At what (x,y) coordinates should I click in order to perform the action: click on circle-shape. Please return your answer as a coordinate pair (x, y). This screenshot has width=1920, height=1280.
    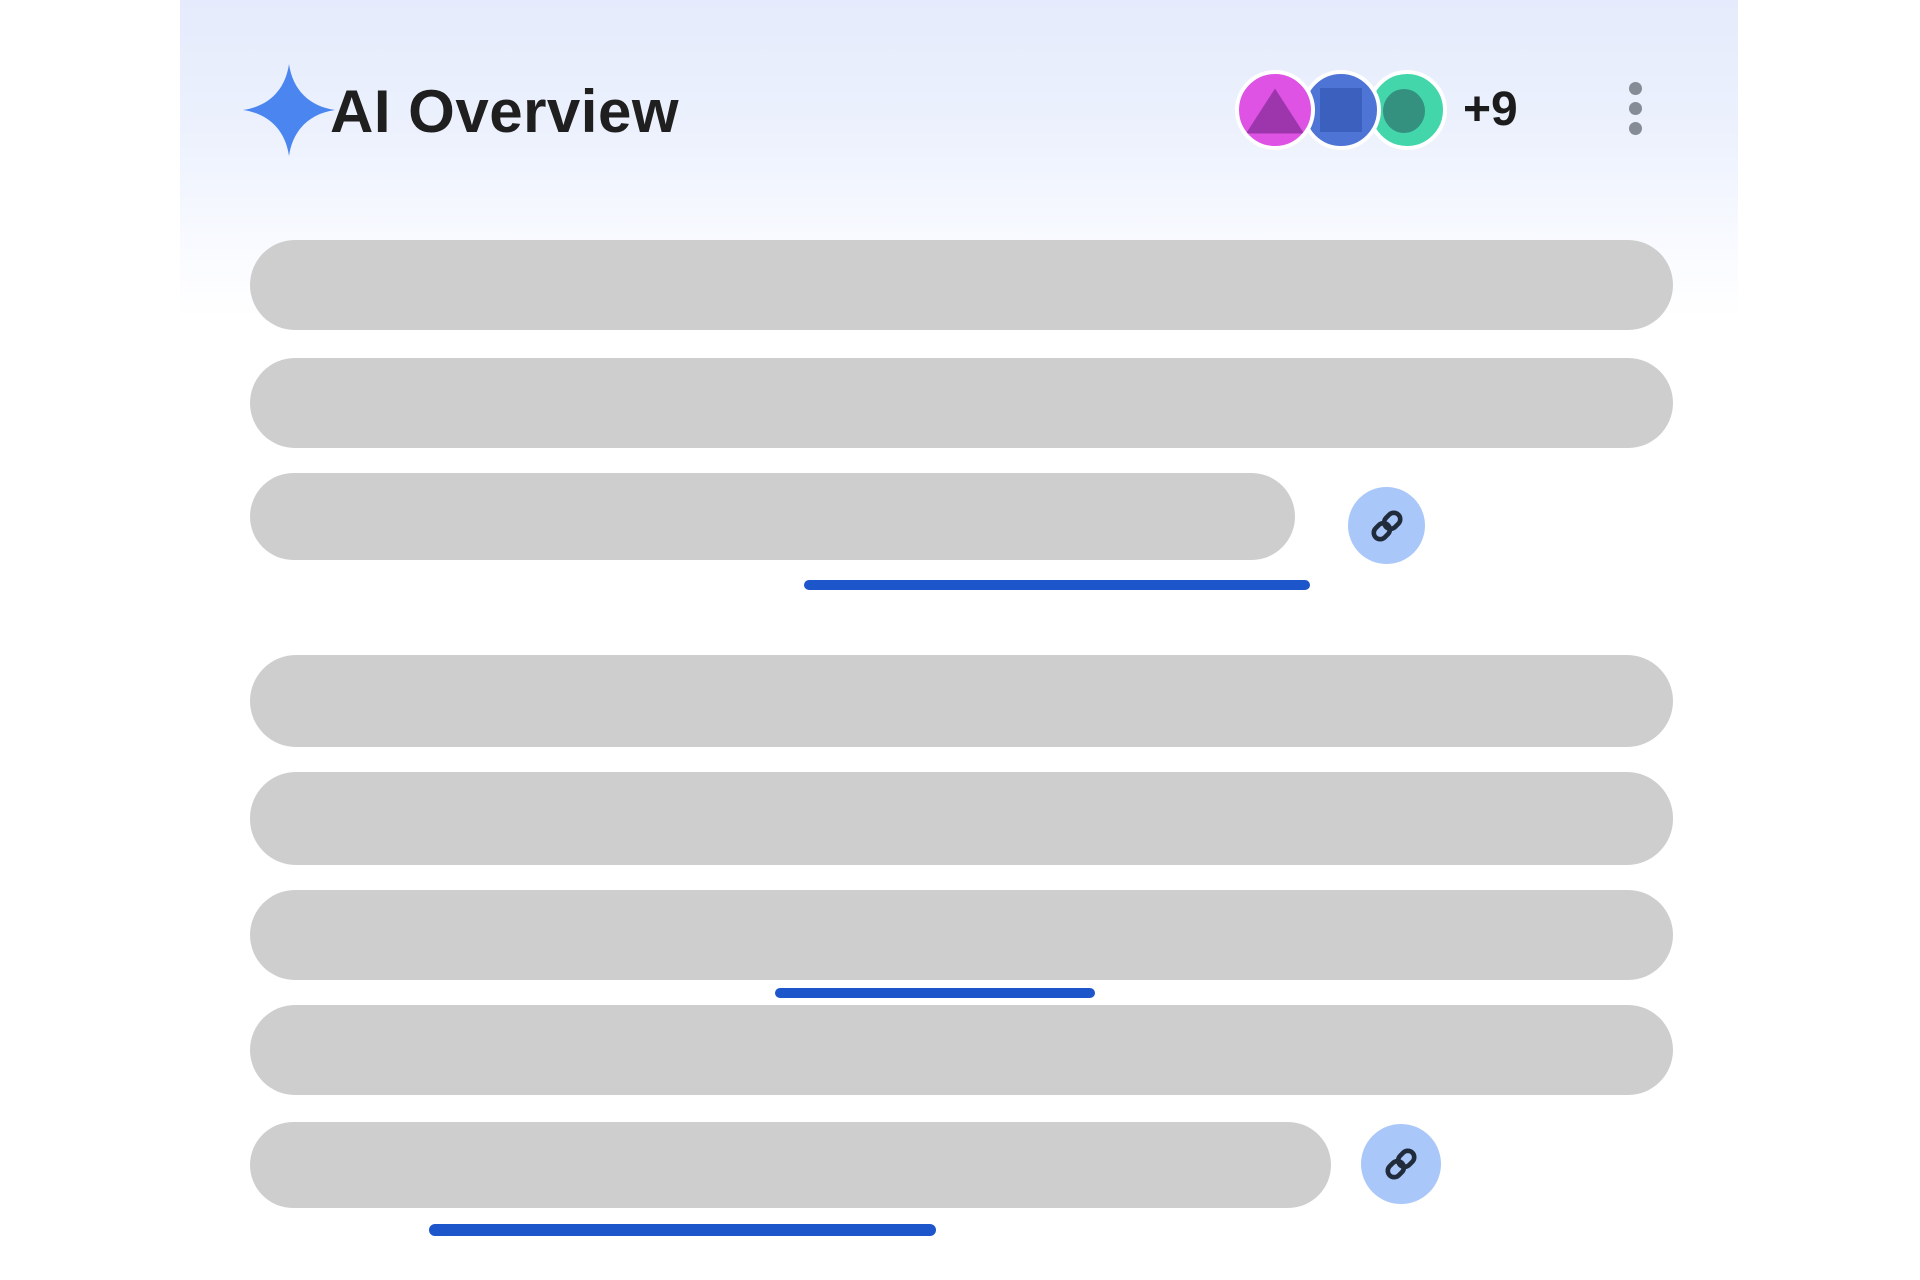
    Looking at the image, I should click on (1404, 111).